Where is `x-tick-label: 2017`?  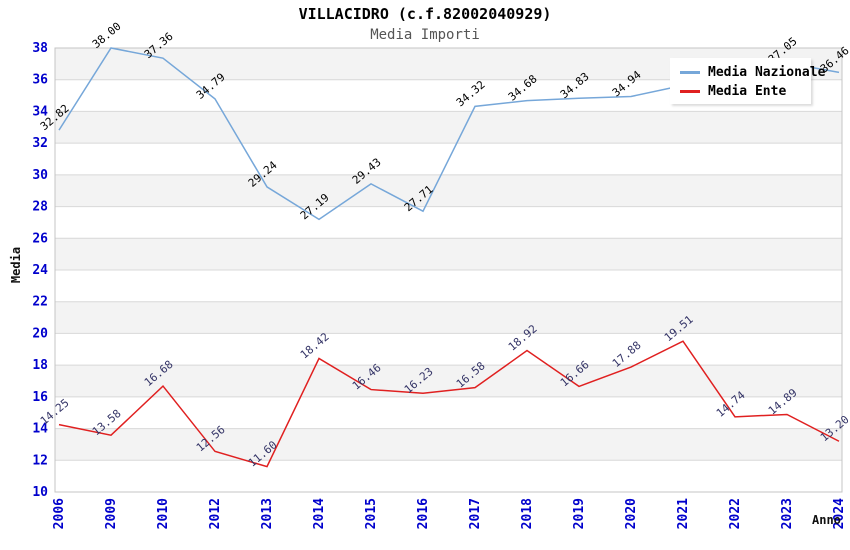
x-tick-label: 2017 is located at coordinates (475, 513).